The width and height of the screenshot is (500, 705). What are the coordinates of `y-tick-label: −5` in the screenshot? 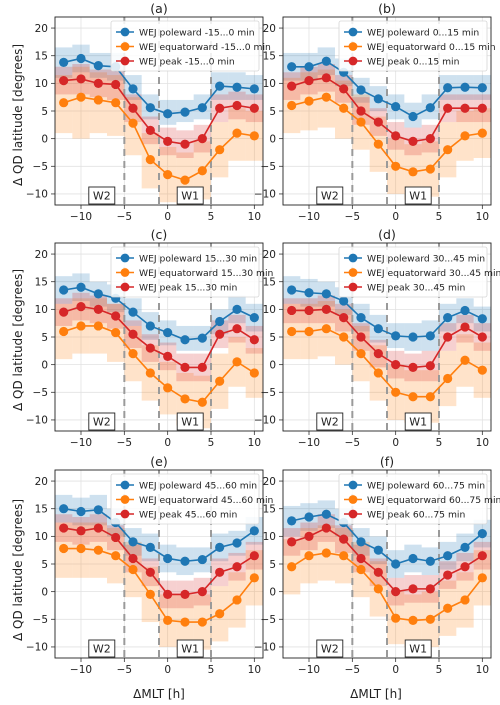 It's located at (40, 167).